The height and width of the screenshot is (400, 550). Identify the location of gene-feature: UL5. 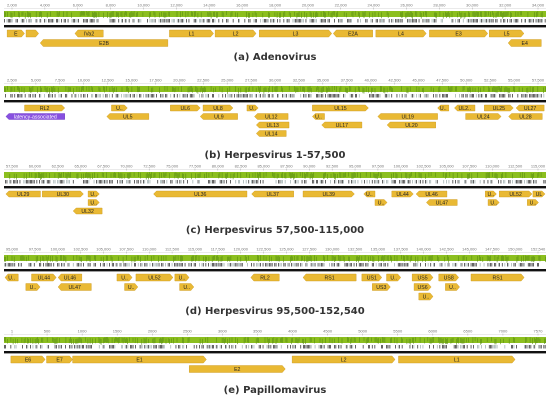
(128, 117).